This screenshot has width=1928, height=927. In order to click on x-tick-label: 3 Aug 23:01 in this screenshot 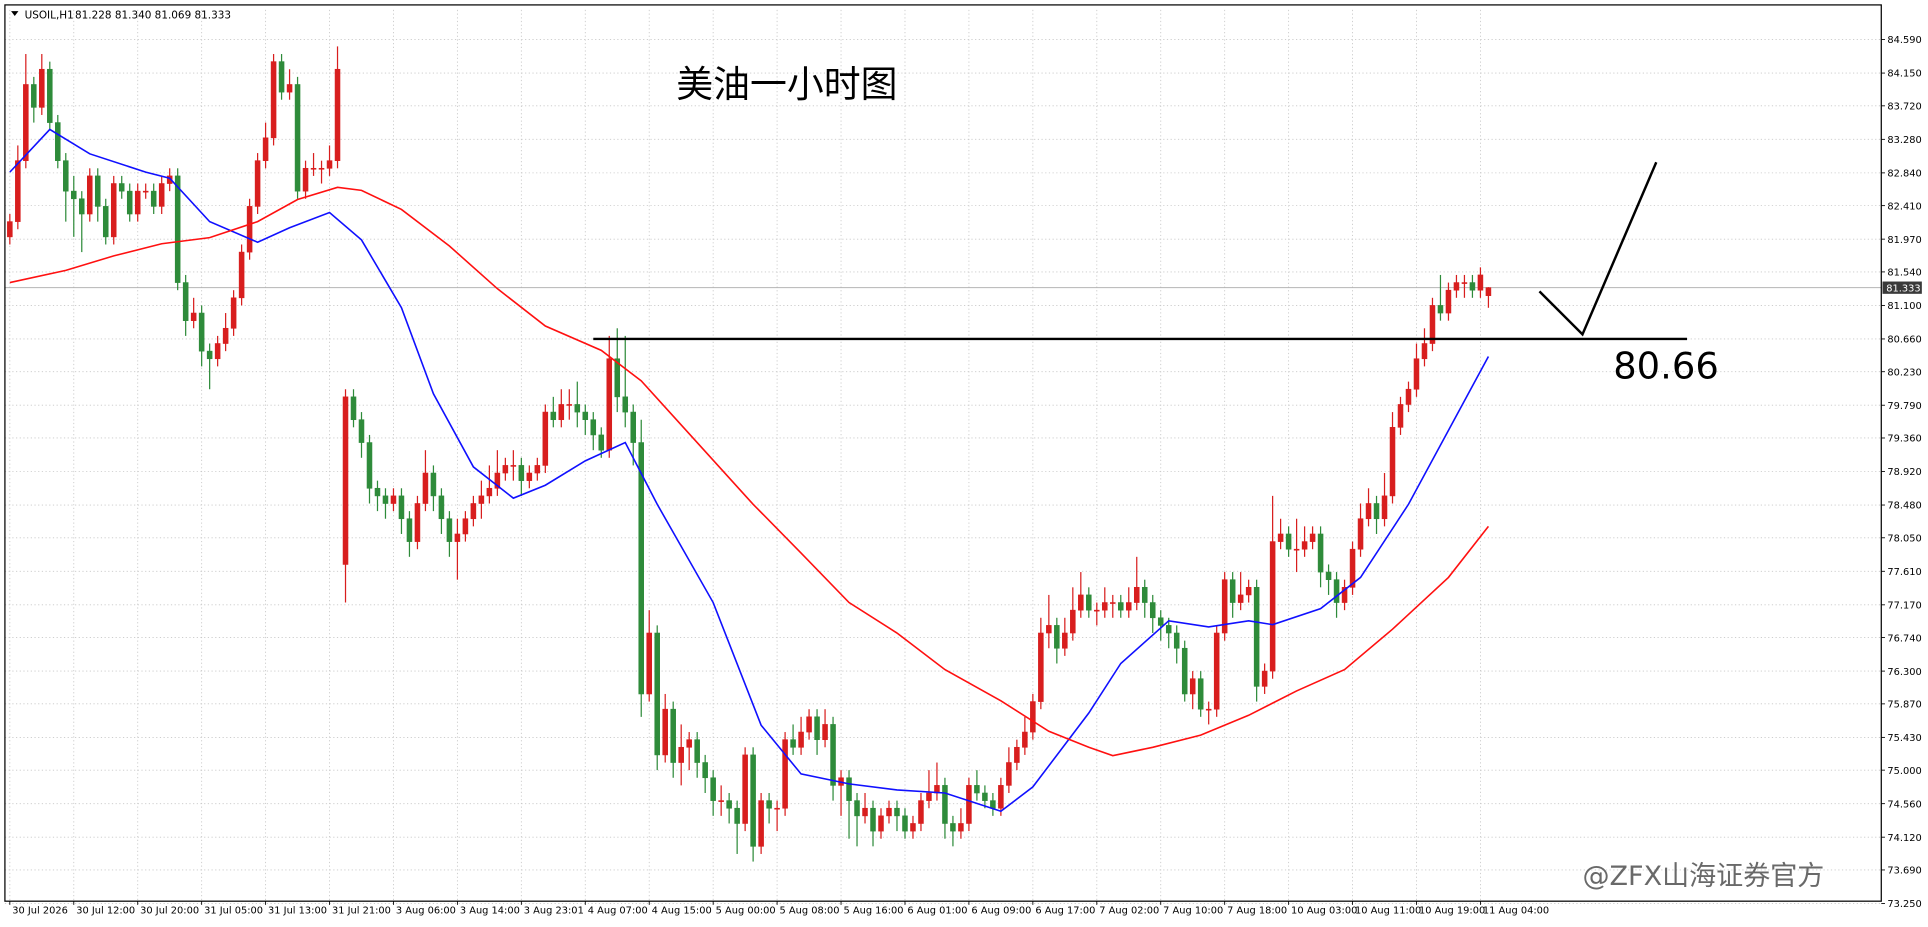, I will do `click(554, 910)`.